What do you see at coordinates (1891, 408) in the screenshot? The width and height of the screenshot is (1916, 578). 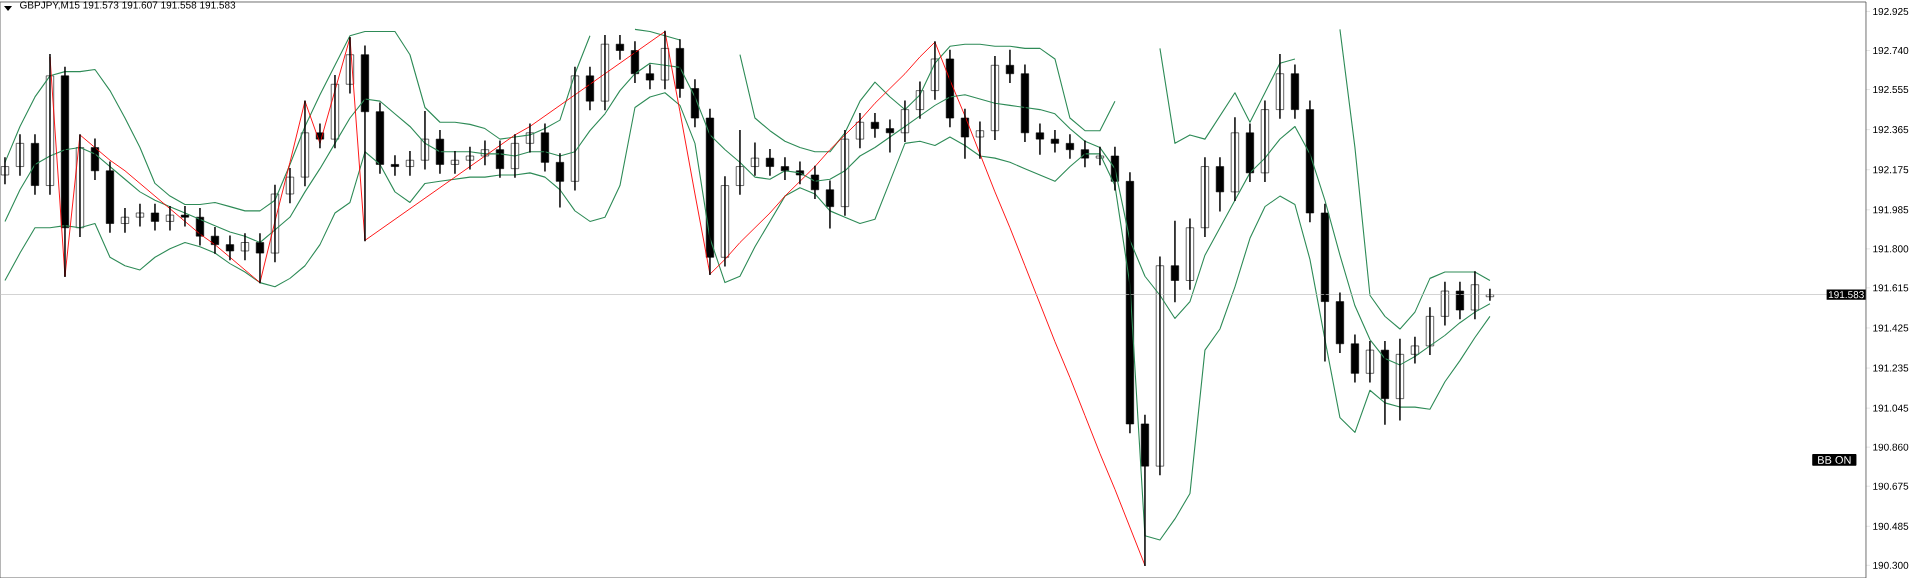 I see `y-tick-label: 191.045` at bounding box center [1891, 408].